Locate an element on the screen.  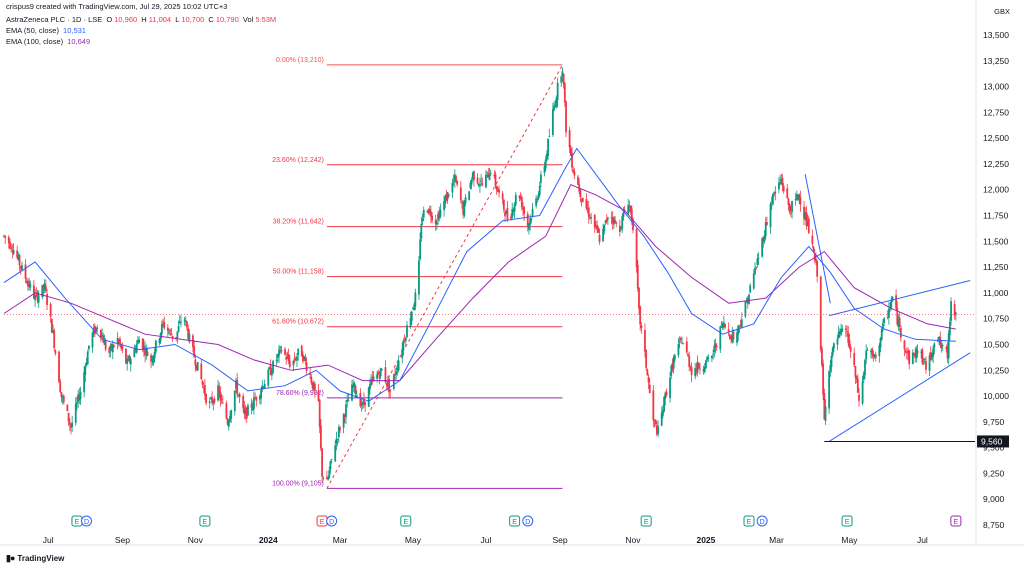
currency-label: GBX is located at coordinates (1002, 11).